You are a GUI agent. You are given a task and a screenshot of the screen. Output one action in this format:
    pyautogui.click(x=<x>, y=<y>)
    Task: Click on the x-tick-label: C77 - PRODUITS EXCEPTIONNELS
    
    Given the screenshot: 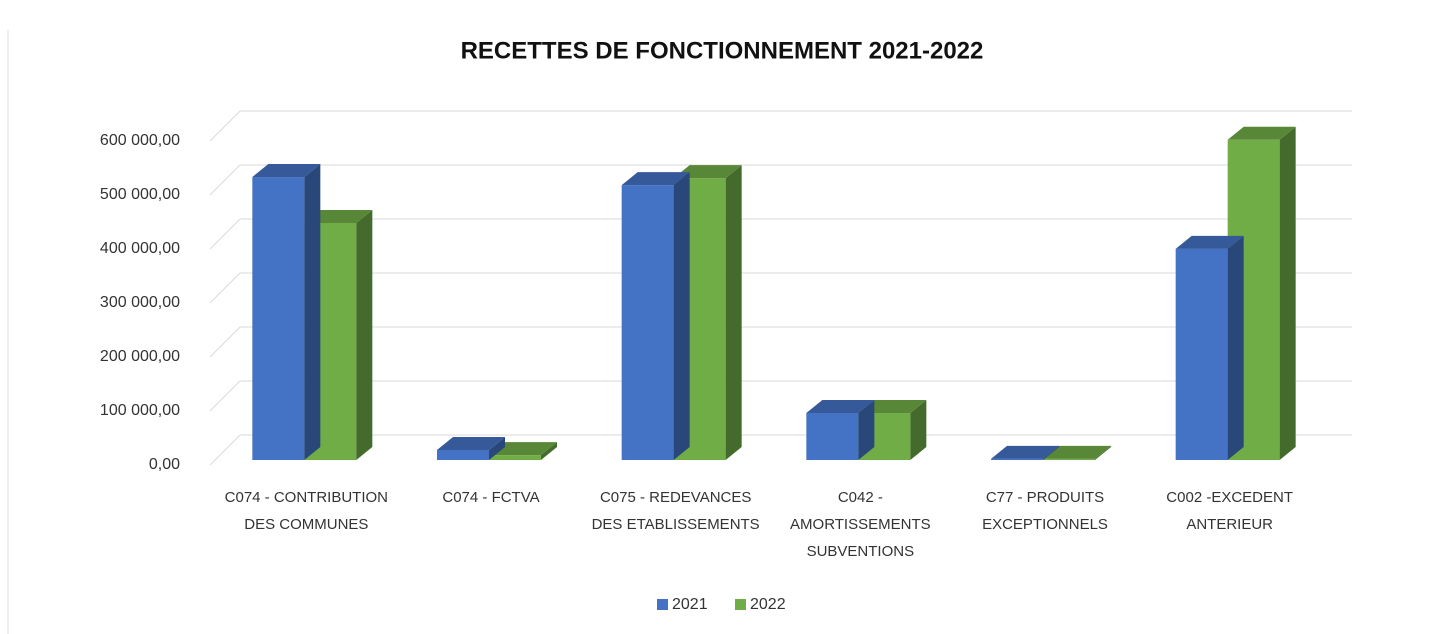 What is the action you would take?
    pyautogui.click(x=1045, y=511)
    